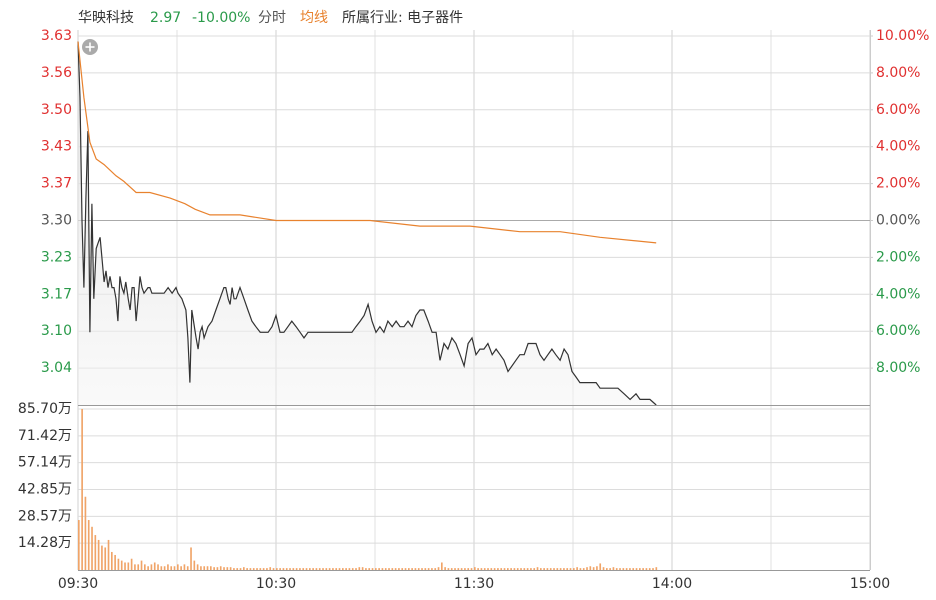 The image size is (936, 600). What do you see at coordinates (45, 436) in the screenshot?
I see `volume-y-tick-label: 71.42万` at bounding box center [45, 436].